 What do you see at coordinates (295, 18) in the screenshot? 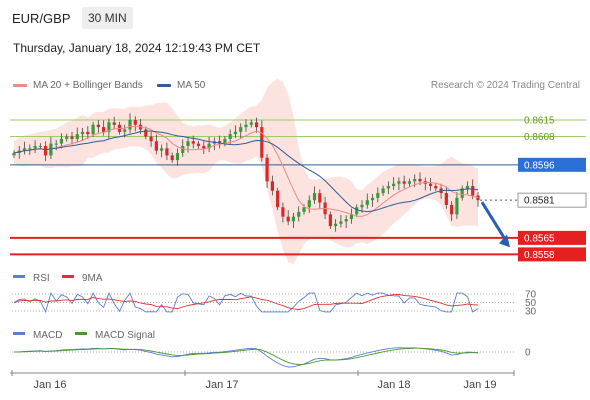
I see `chart-header: EUR/GBP 30 MIN` at bounding box center [295, 18].